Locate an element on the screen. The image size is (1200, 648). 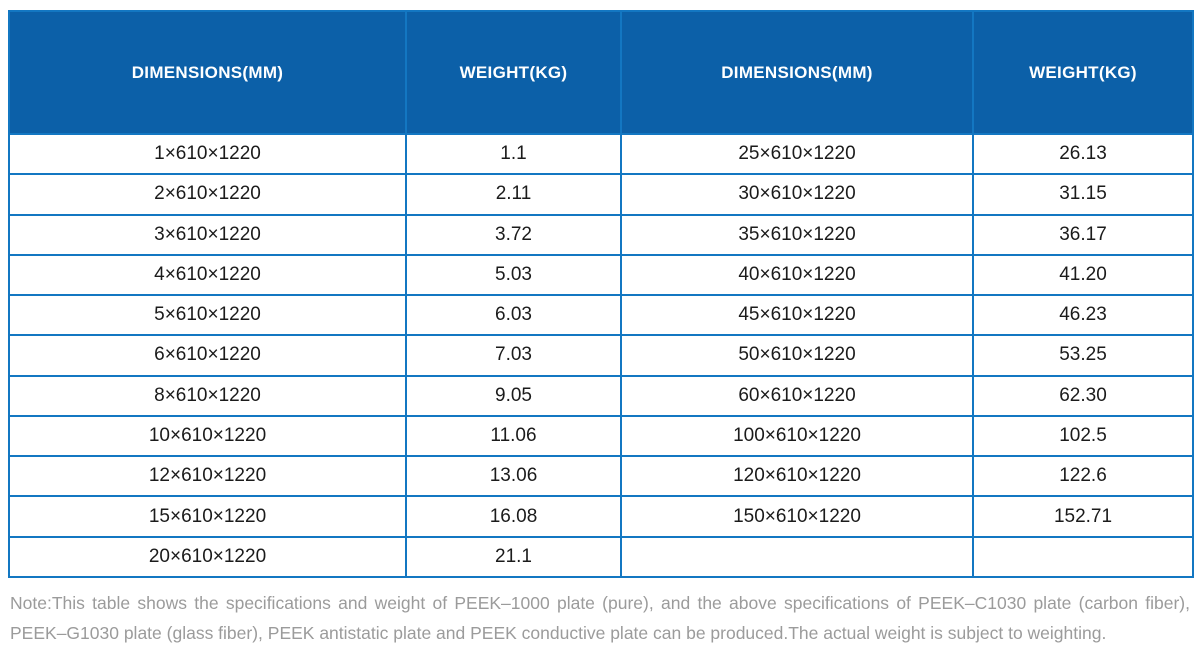
weight-cell: 1.1 is located at coordinates (513, 154).